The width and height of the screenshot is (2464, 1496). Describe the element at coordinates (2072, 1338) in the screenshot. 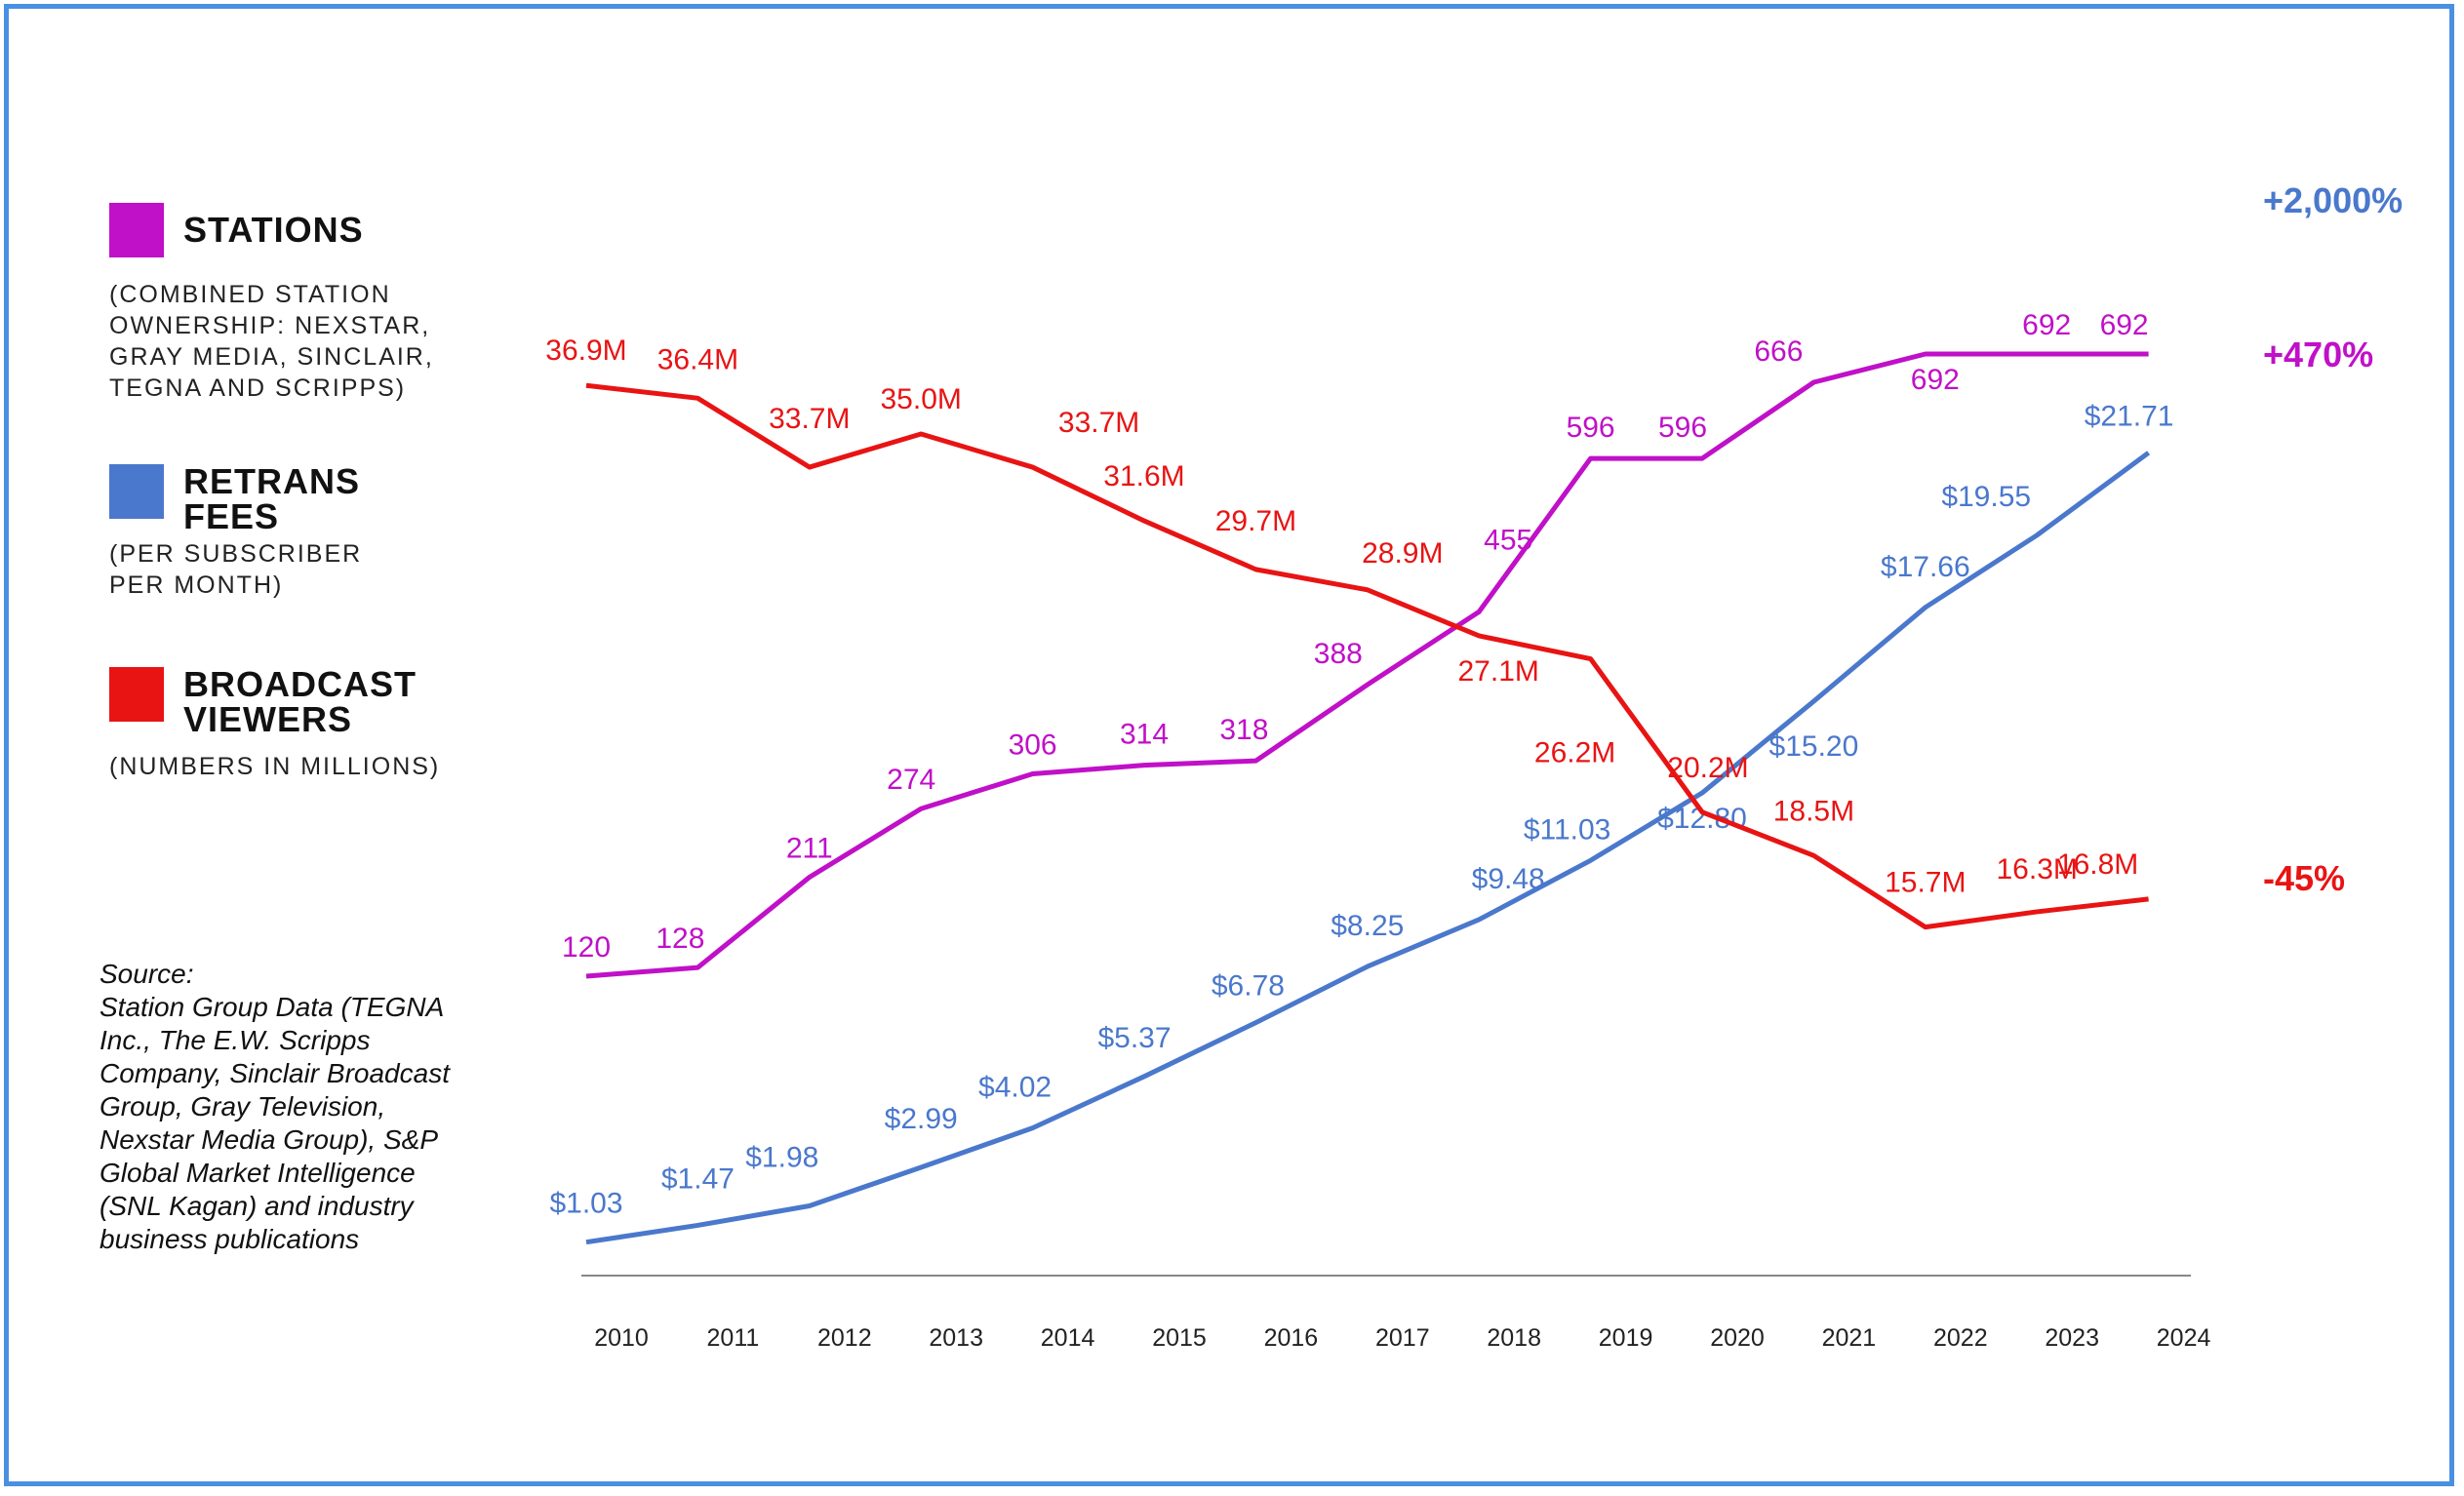

I see `x-tick-label: 2023` at that location.